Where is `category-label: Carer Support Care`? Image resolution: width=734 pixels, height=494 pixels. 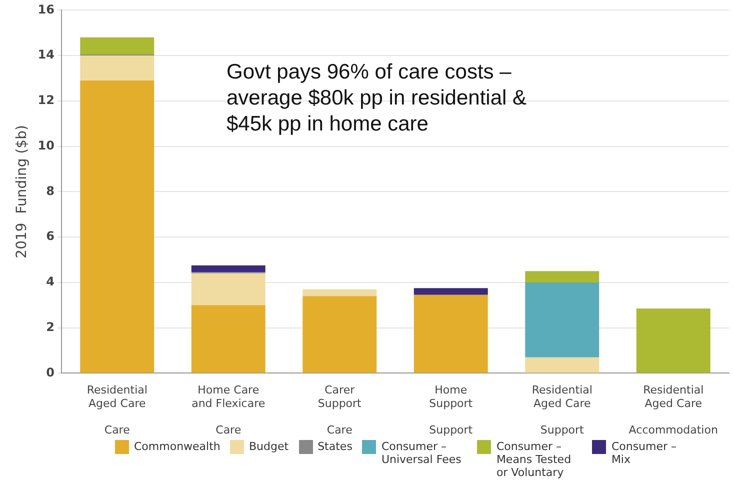
category-label: Carer Support Care is located at coordinates (340, 410).